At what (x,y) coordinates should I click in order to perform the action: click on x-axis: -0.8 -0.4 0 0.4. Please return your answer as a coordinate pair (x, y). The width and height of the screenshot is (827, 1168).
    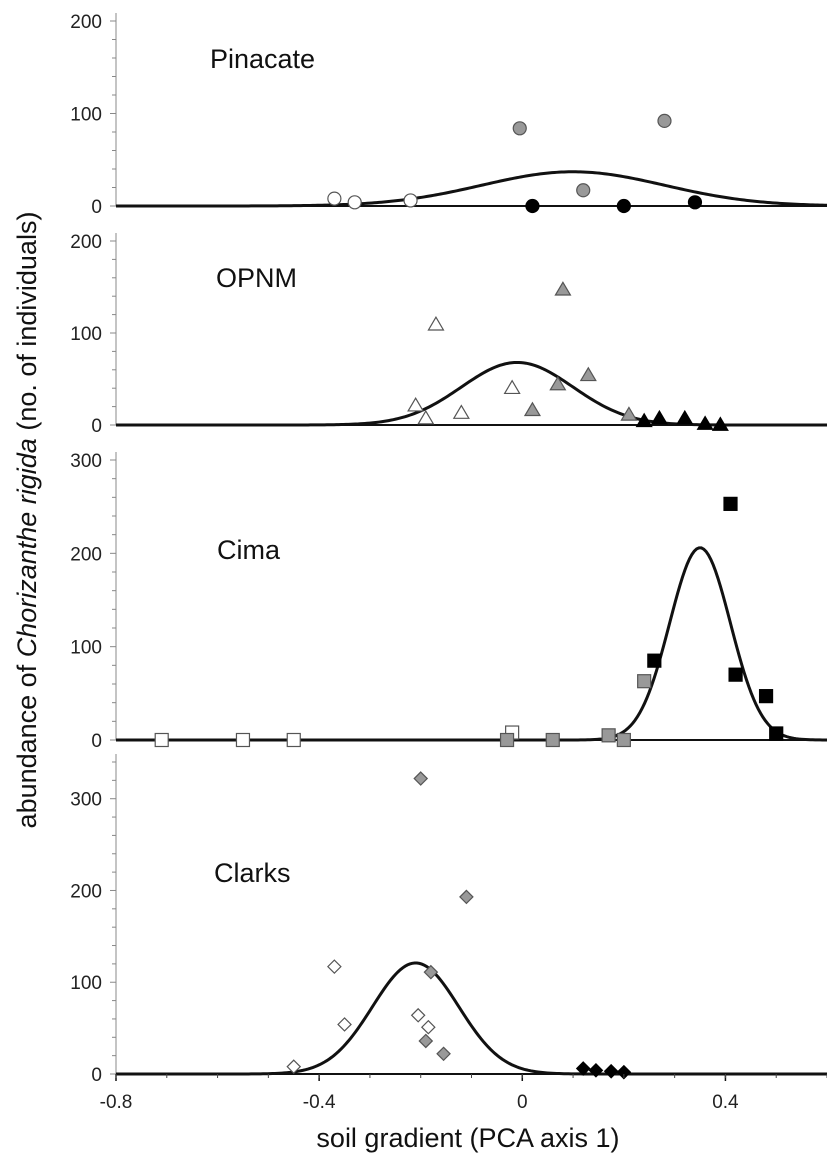
    Looking at the image, I should click on (463, 1093).